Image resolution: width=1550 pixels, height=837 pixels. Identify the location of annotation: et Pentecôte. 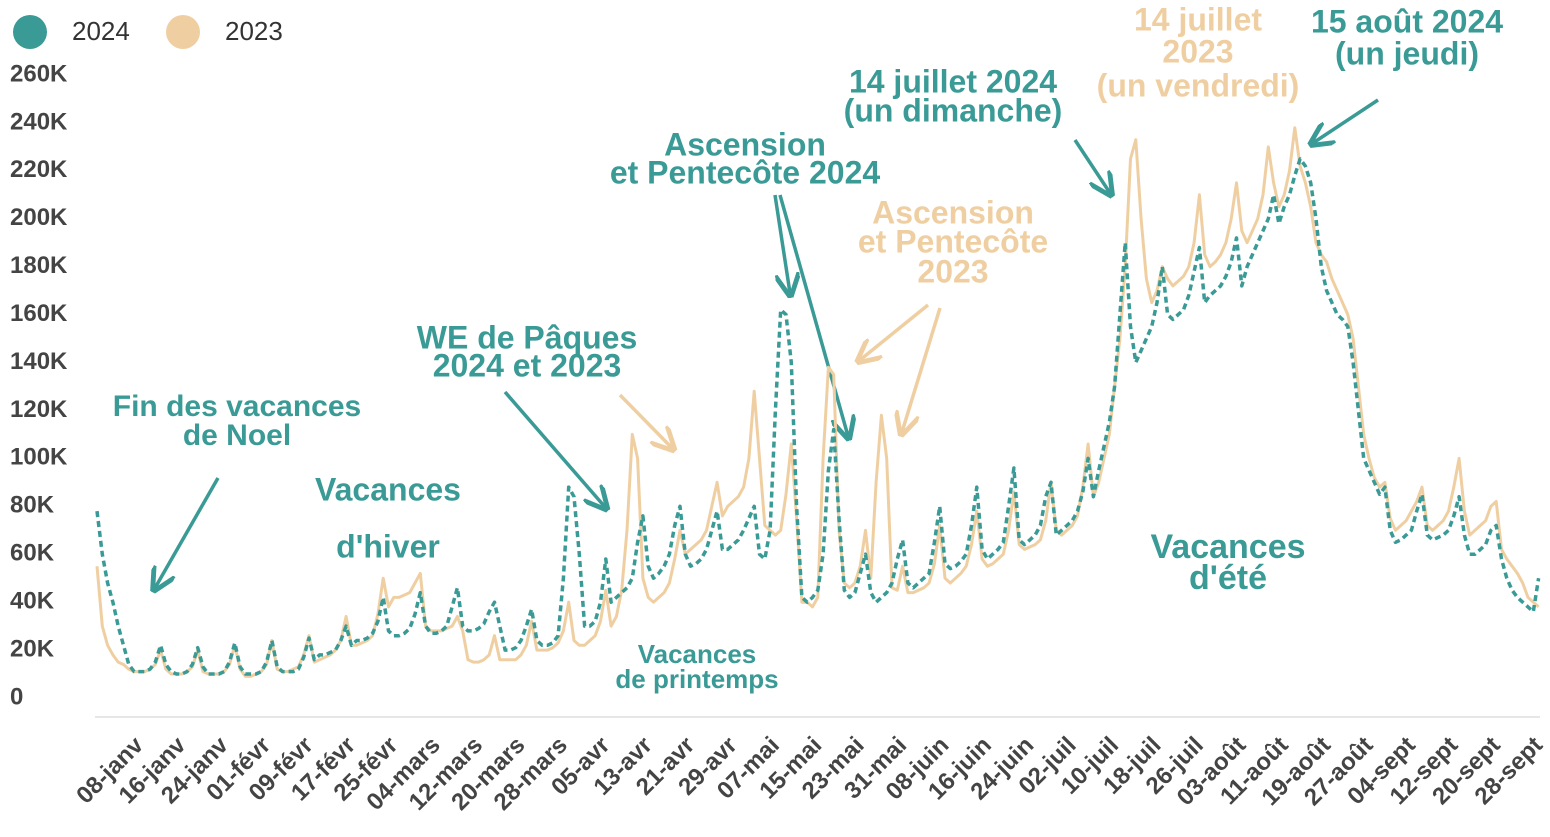
(953, 241).